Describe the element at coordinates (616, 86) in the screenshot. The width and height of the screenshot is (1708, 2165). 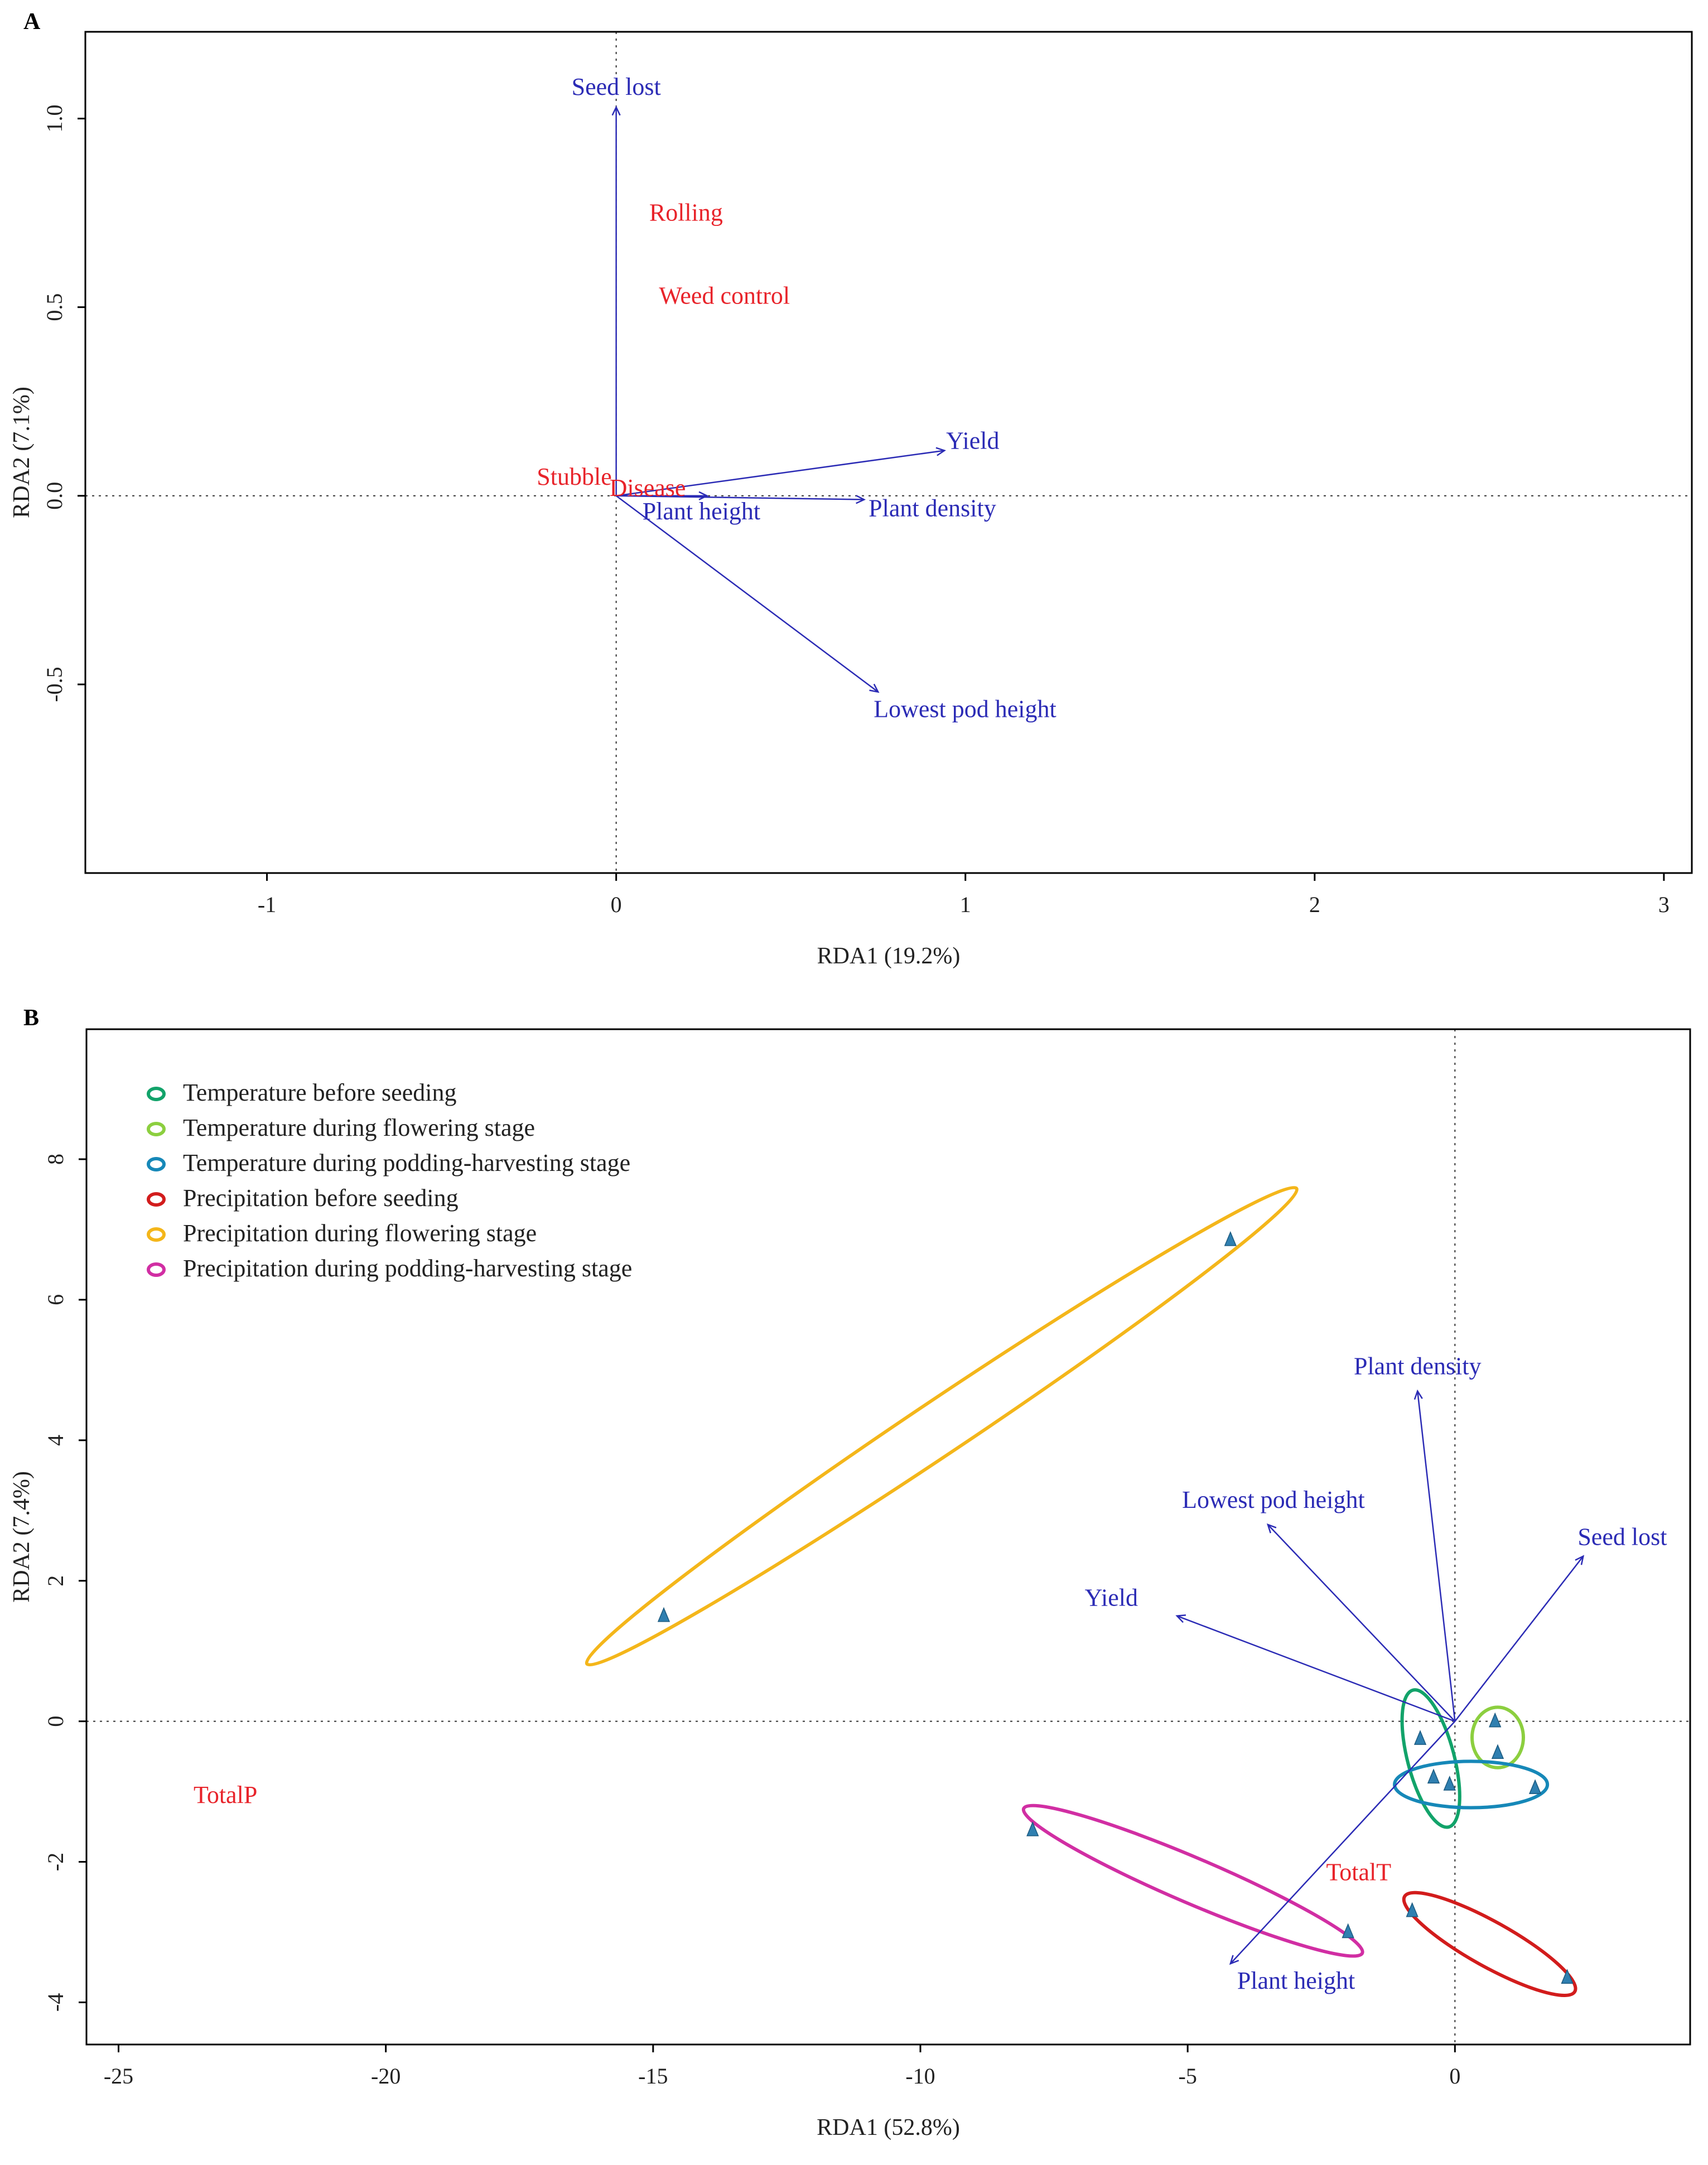
I see `arrow-label: Seed lost` at that location.